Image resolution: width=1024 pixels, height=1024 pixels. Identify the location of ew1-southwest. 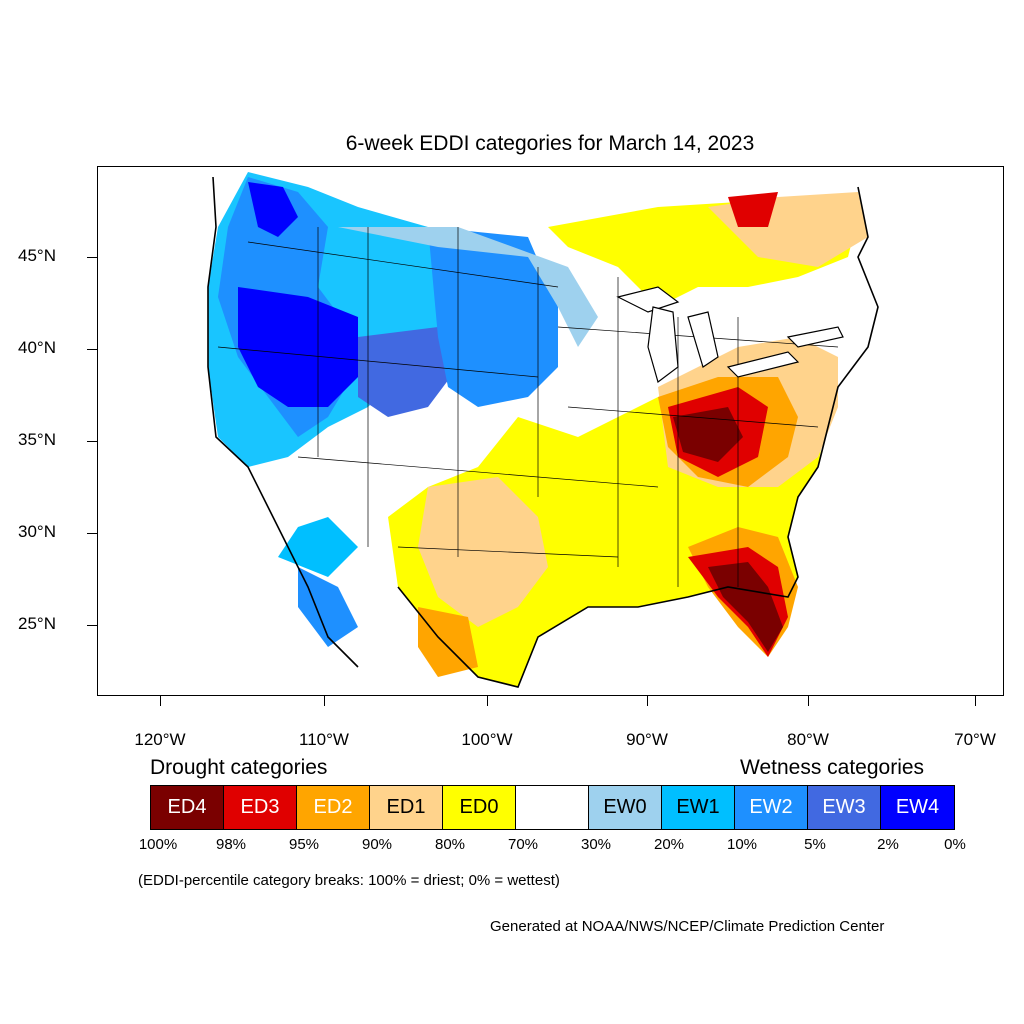
(318, 547).